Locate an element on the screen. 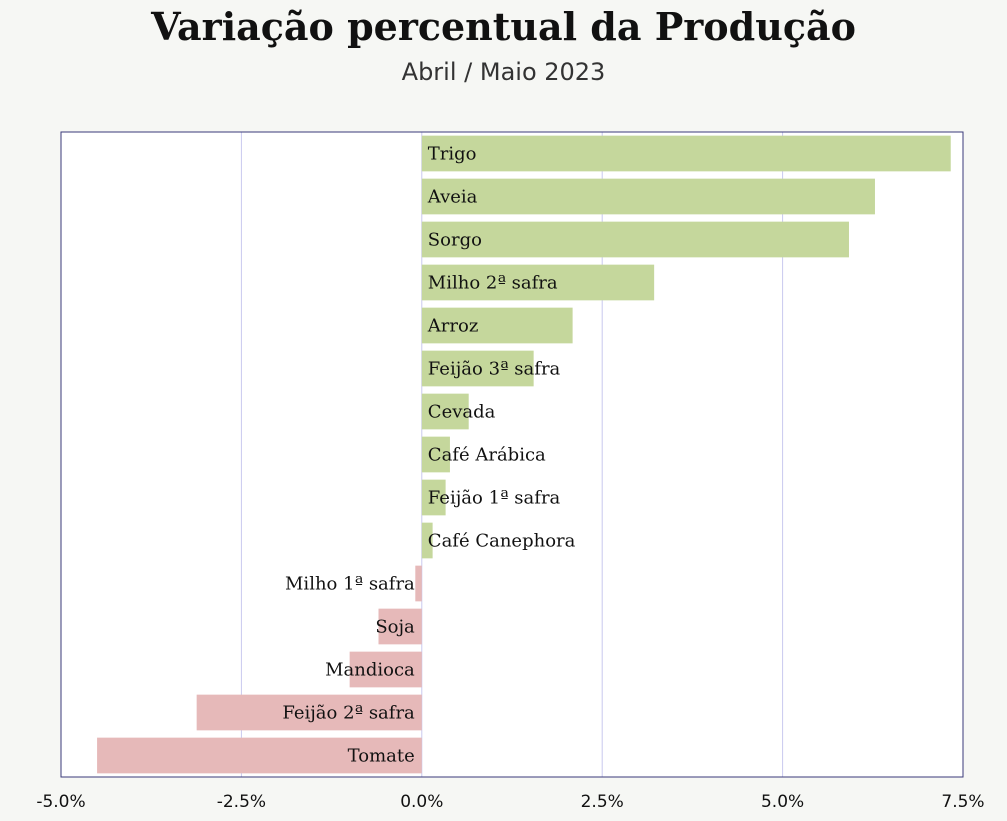 This screenshot has height=821, width=1007. bar-label: Soja is located at coordinates (395, 627).